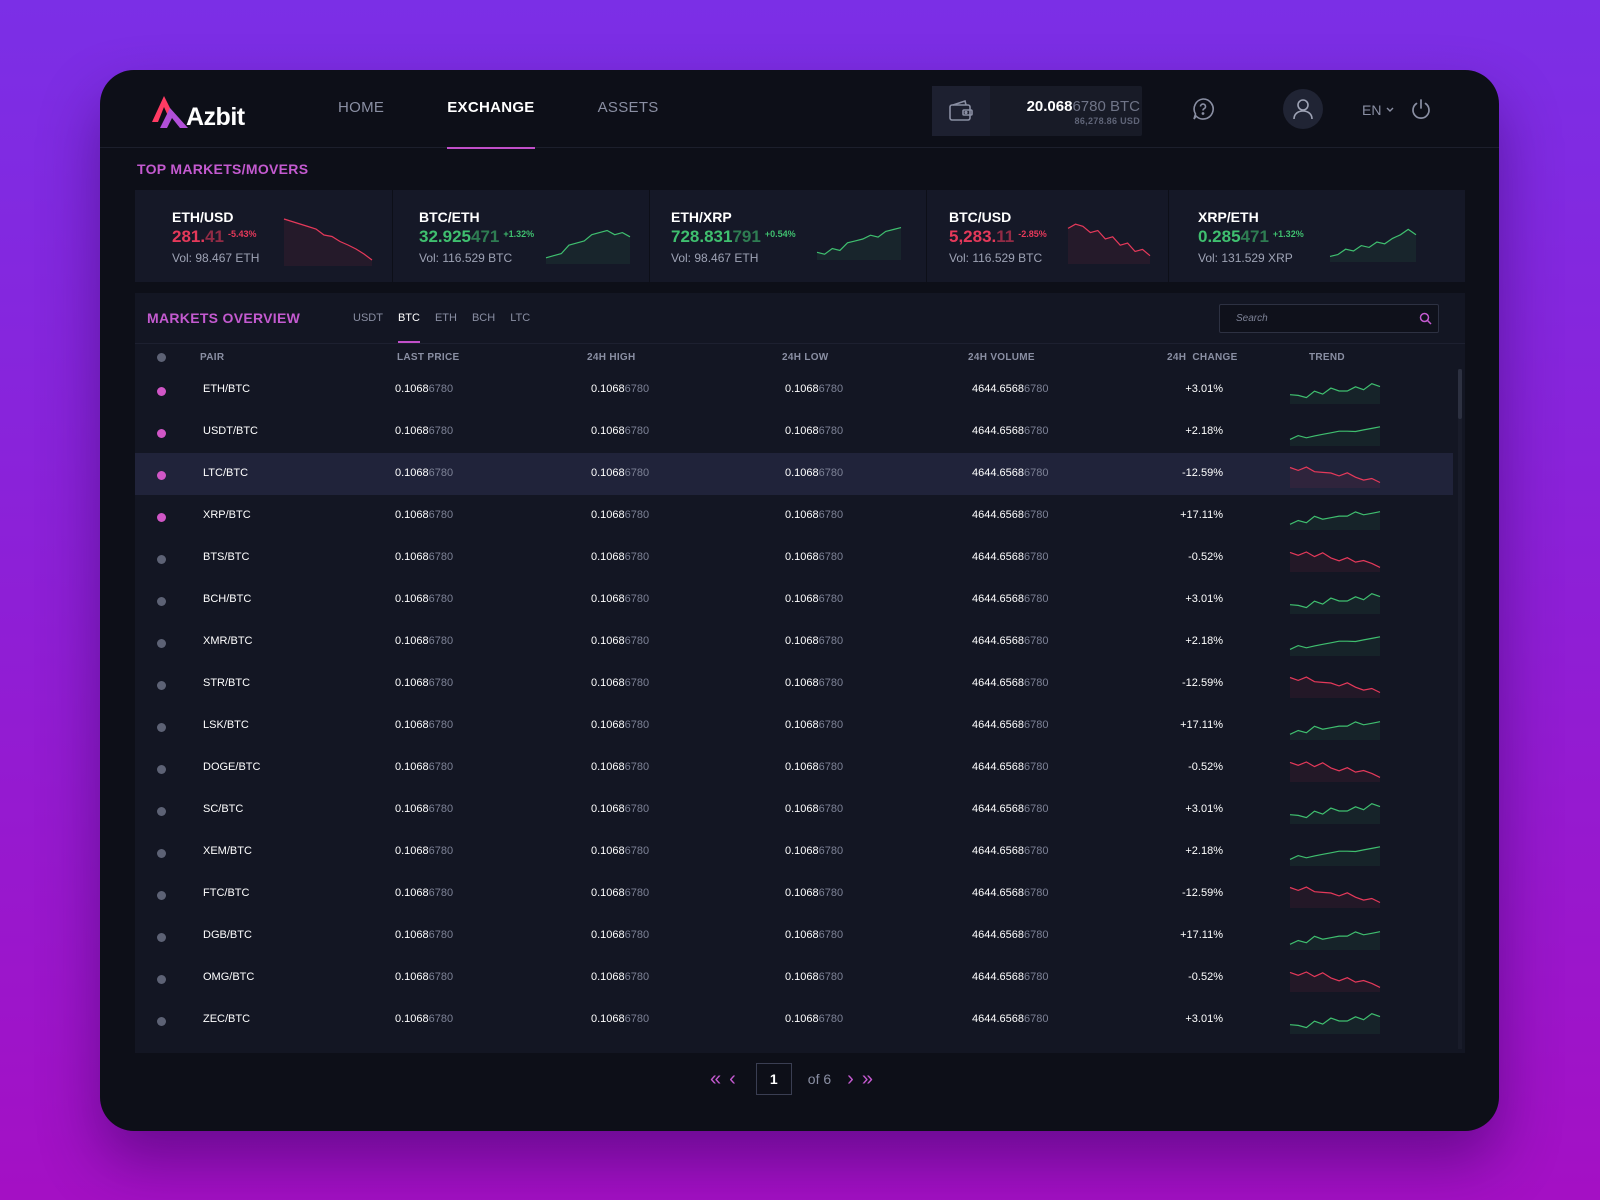 Image resolution: width=1600 pixels, height=1200 pixels. I want to click on power-icon, so click(1421, 109).